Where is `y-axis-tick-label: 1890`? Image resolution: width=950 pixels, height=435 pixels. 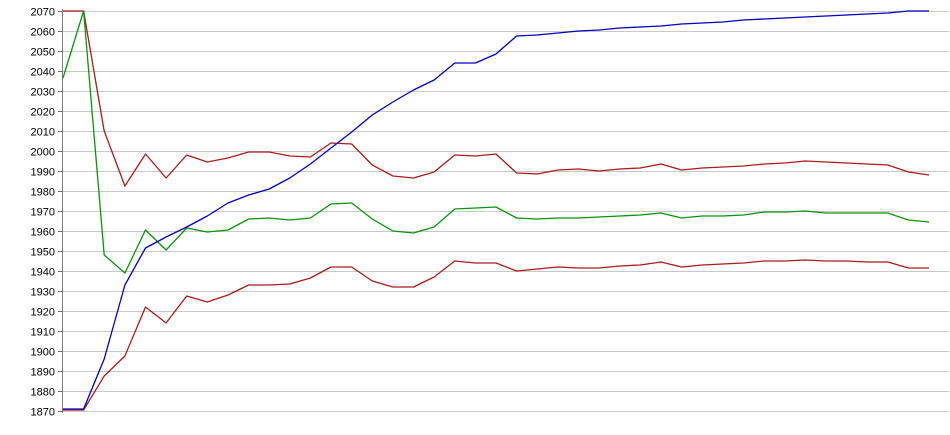
y-axis-tick-label: 1890 is located at coordinates (43, 373).